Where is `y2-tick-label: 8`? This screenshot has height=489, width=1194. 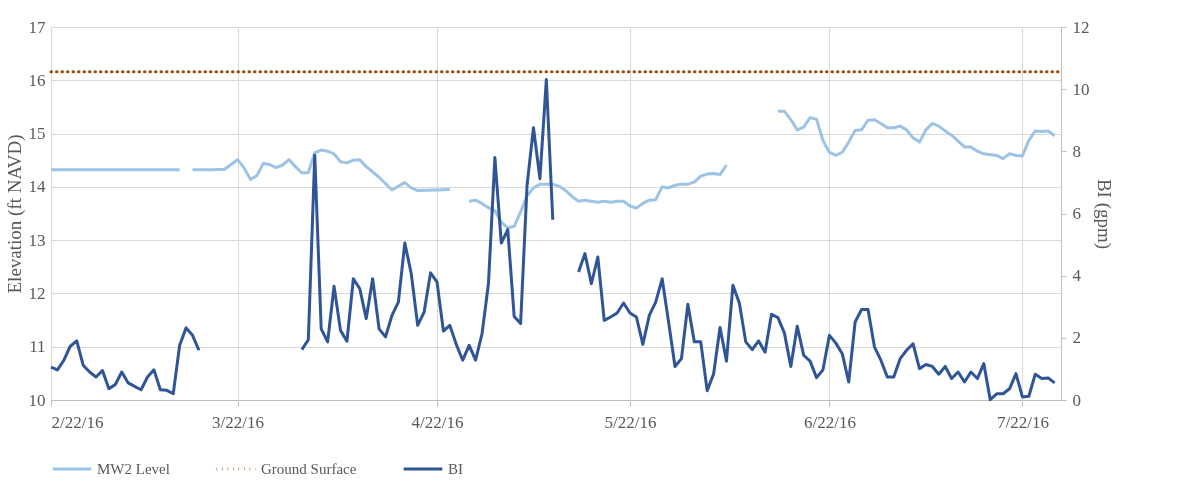 y2-tick-label: 8 is located at coordinates (1076, 151).